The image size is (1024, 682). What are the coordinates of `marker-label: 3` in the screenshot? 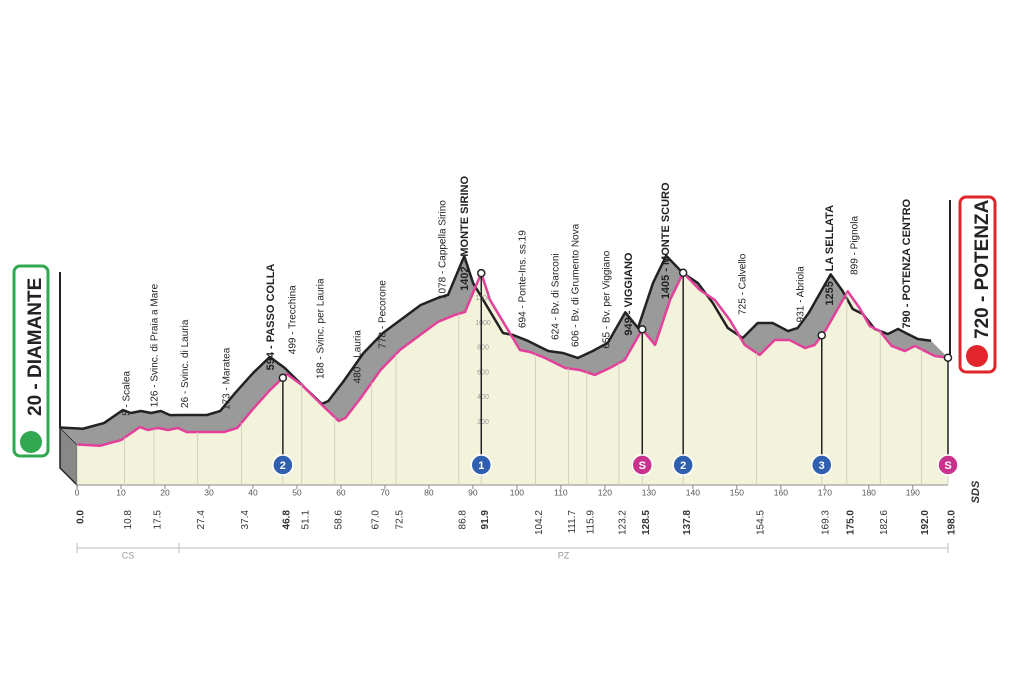 It's located at (822, 466).